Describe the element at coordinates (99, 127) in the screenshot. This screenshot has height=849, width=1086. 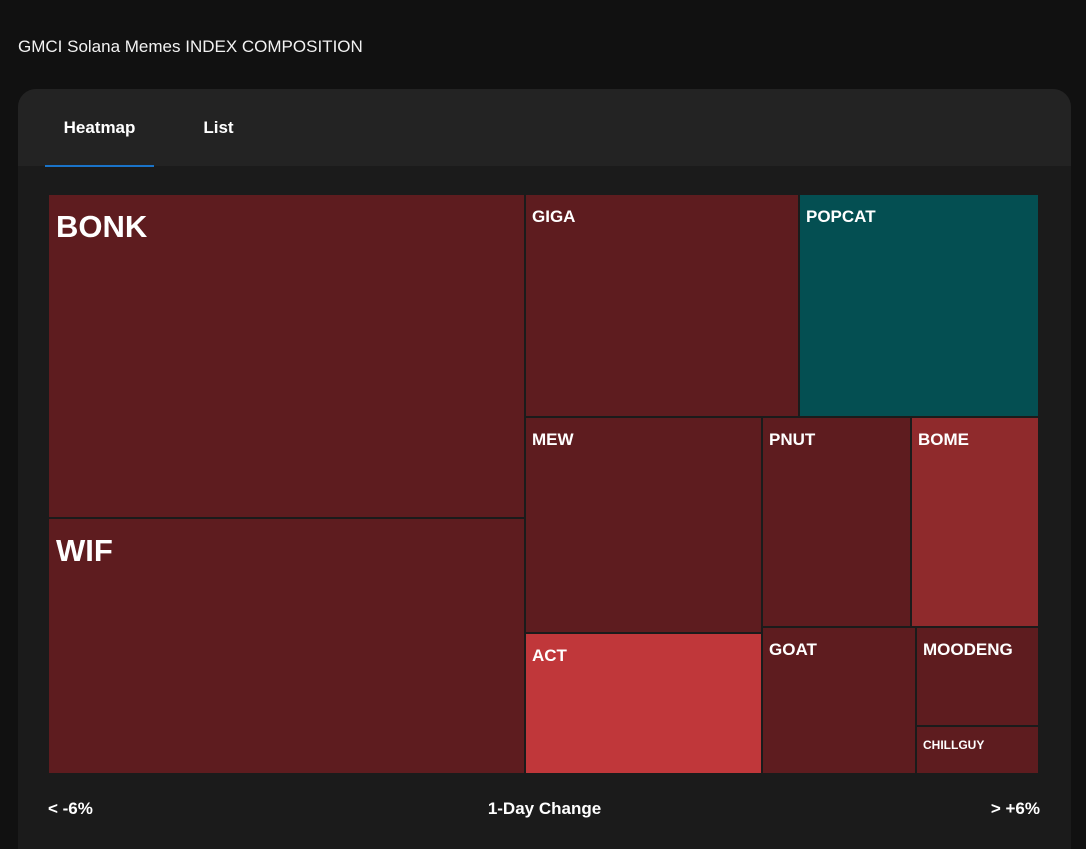
I see `tab-heatmap: Heatmap` at that location.